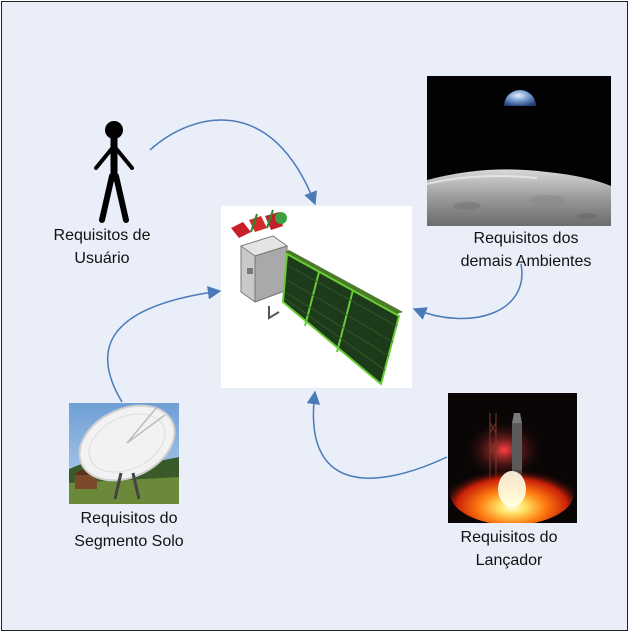 The image size is (629, 632). What do you see at coordinates (316, 297) in the screenshot?
I see `satellite-image` at bounding box center [316, 297].